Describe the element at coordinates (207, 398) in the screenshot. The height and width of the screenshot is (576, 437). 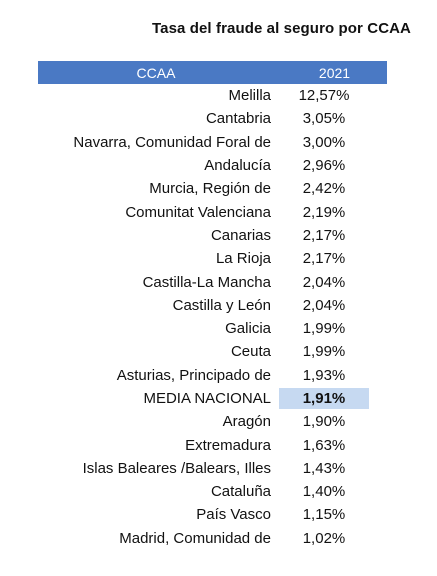
I see `region-name: MEDIA NACIONAL` at that location.